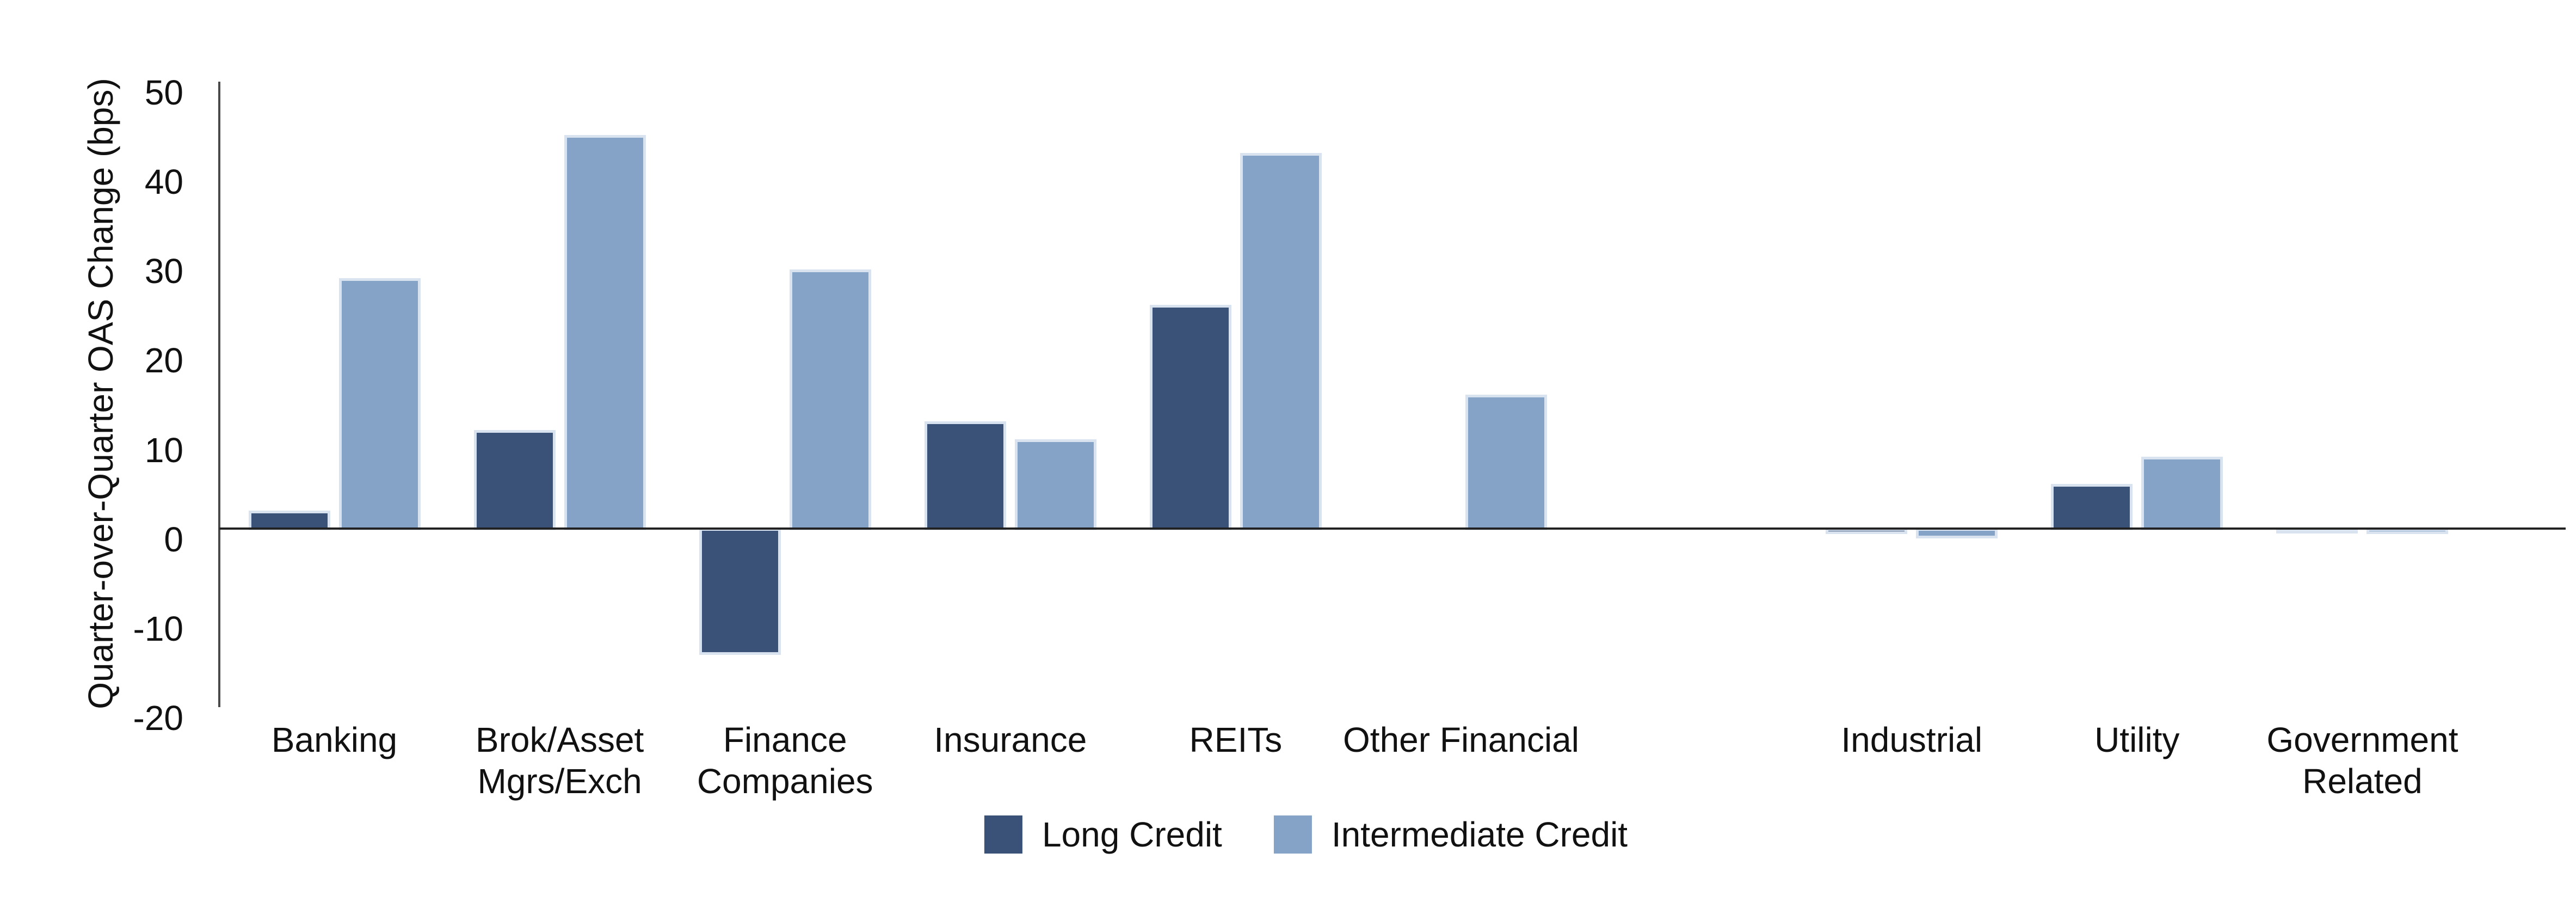 This screenshot has height=908, width=2576. What do you see at coordinates (1479, 834) in the screenshot?
I see `legend-label-intermediate-credit: Intermediate Credit` at bounding box center [1479, 834].